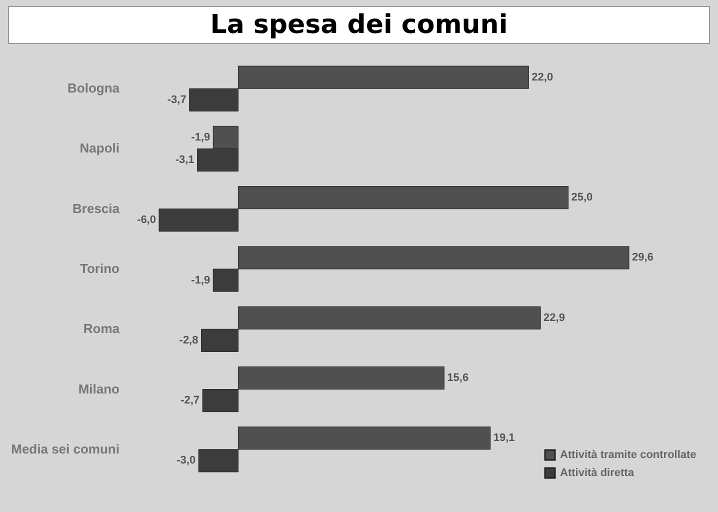 This screenshot has width=718, height=512. What do you see at coordinates (643, 258) in the screenshot?
I see `data-label: 29,6` at bounding box center [643, 258].